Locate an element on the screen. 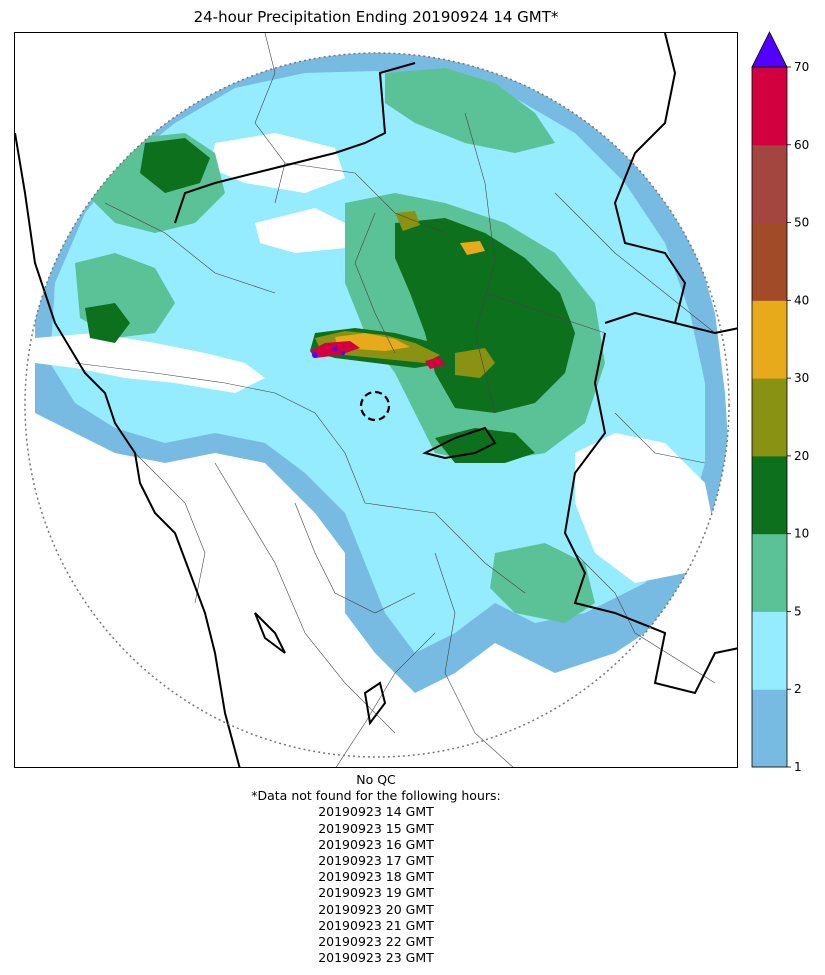 The height and width of the screenshot is (975, 825). colorbar-tick-label: 10 is located at coordinates (801, 534).